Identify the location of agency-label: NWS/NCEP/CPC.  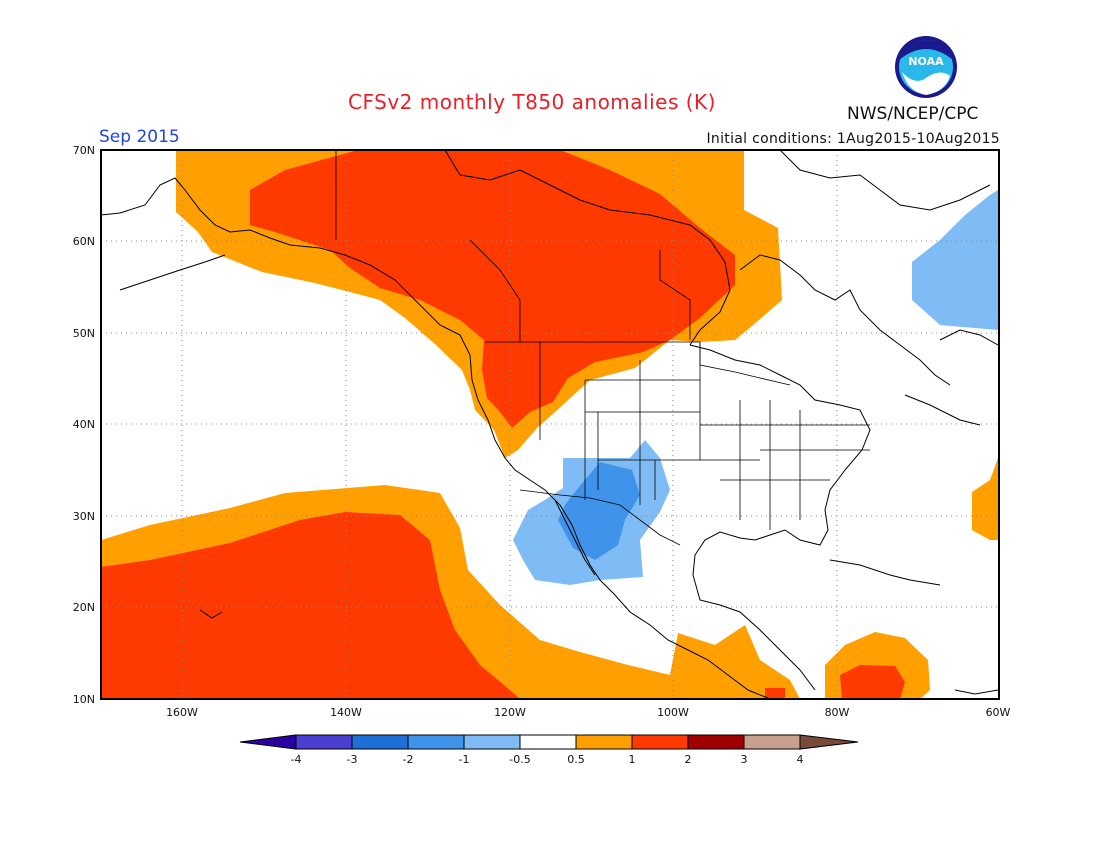
(913, 114).